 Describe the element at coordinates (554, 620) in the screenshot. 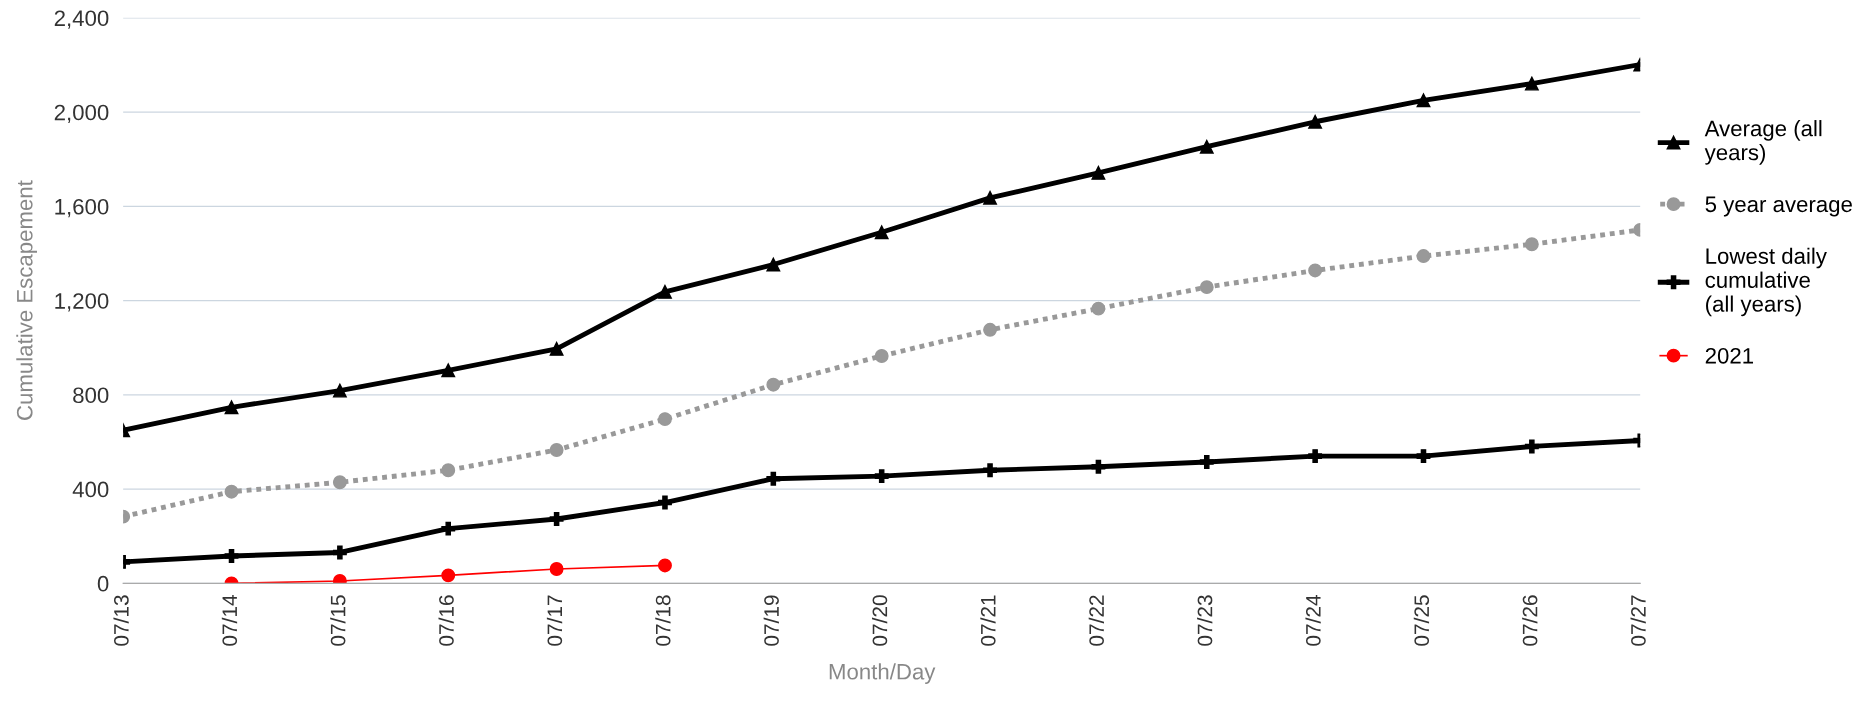

I see `x-tick-label: 07/17` at that location.